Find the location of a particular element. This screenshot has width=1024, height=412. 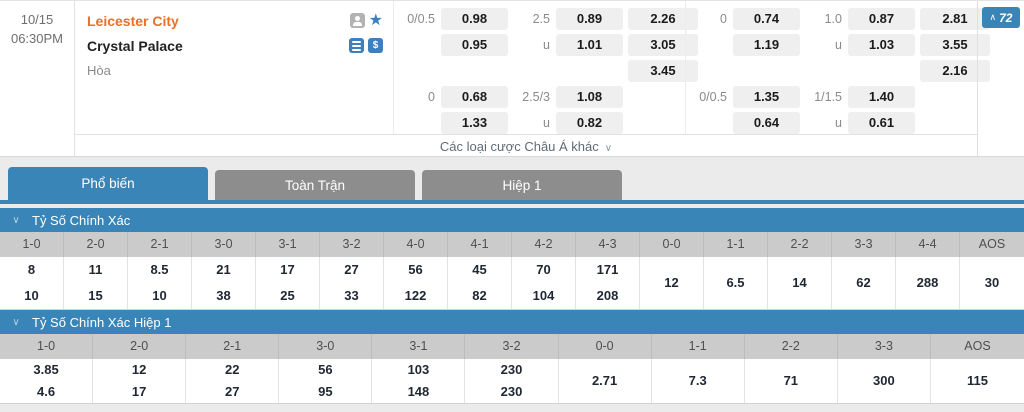

score-column-header: 2-2 is located at coordinates (791, 346).